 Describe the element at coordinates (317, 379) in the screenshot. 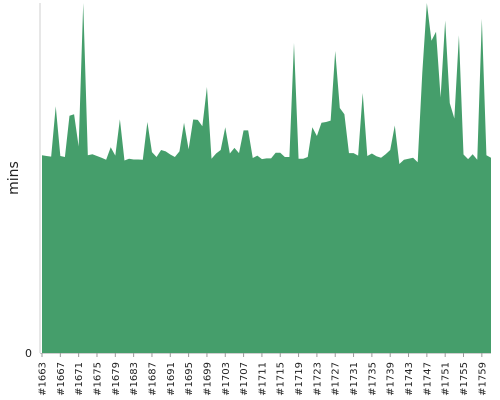

I see `x-tick-label: #1723` at that location.